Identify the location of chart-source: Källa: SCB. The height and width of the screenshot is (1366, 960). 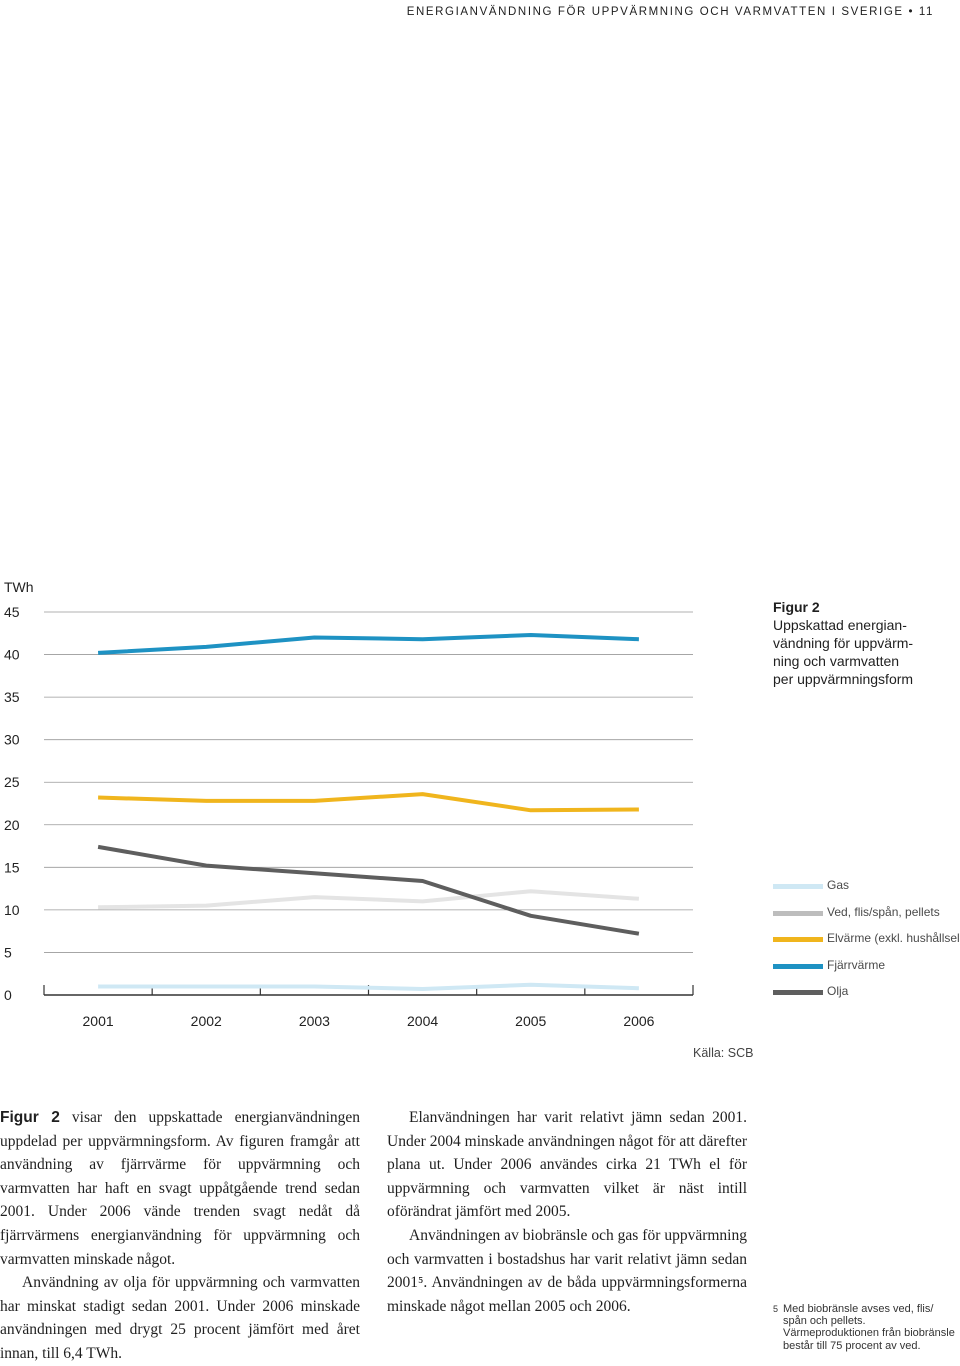
(723, 1053).